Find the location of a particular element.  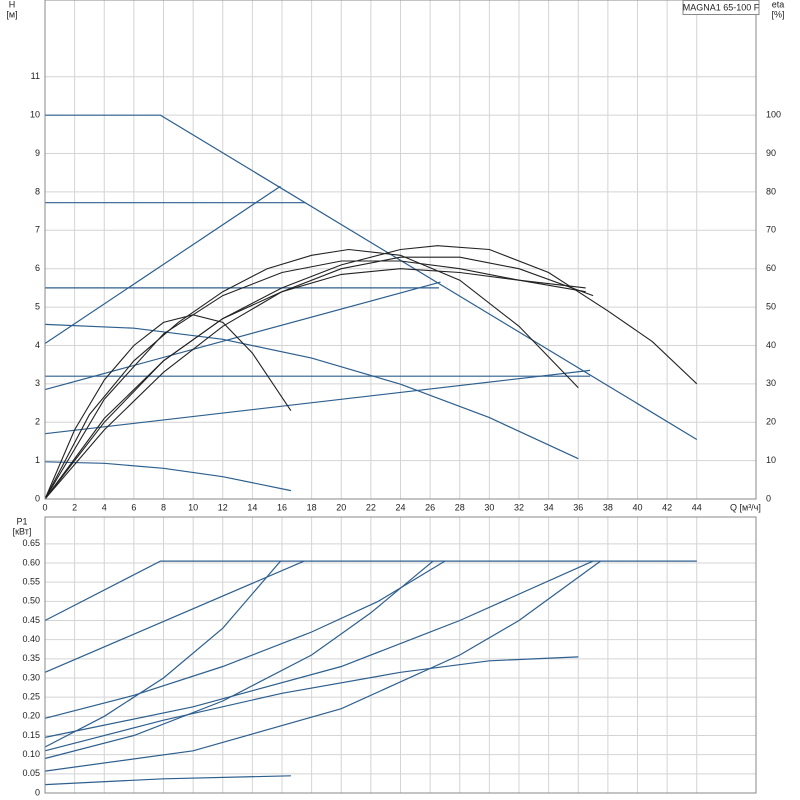

y-tick-label: 0.55 is located at coordinates (31, 582).